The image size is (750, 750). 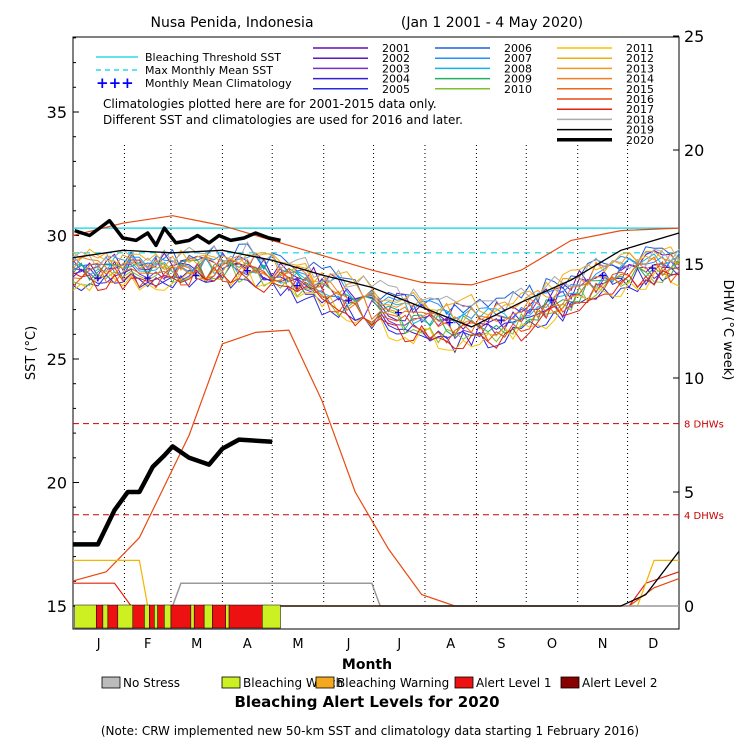 I want to click on month-tick-label: J, so click(x=398, y=644).